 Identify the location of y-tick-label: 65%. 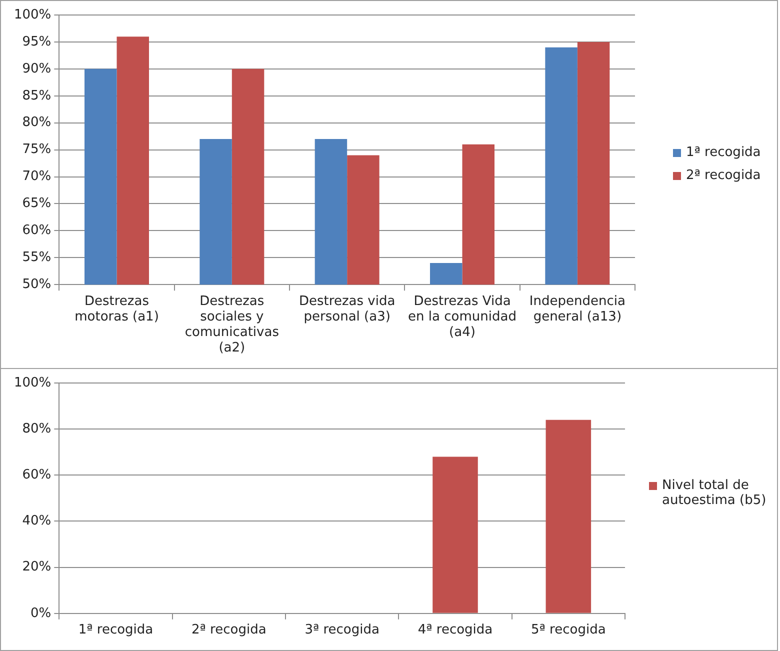
(37, 204).